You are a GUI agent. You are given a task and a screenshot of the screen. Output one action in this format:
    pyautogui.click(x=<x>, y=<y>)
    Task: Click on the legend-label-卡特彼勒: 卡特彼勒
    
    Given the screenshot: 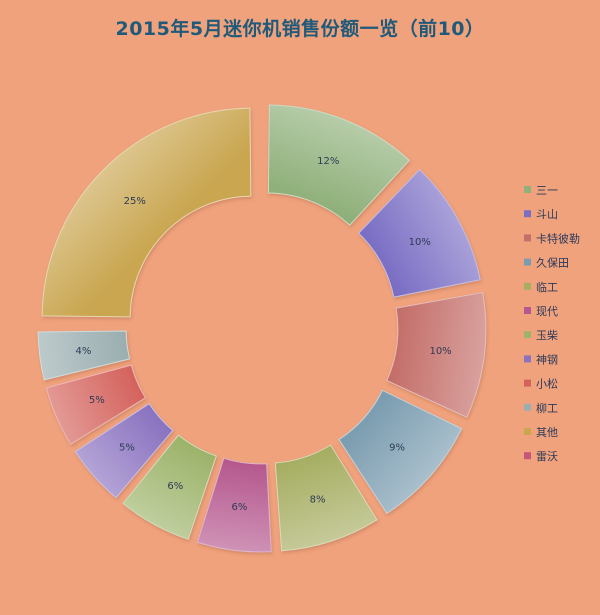 What is the action you would take?
    pyautogui.click(x=558, y=238)
    